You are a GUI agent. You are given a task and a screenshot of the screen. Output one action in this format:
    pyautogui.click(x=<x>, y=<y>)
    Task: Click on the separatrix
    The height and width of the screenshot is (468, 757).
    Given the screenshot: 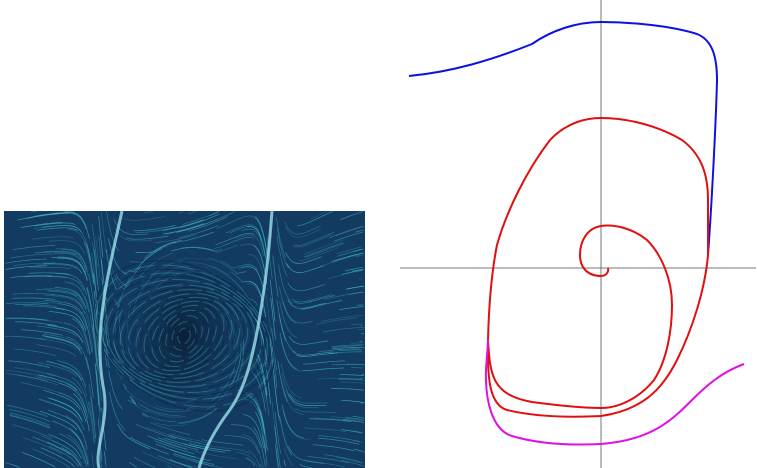 What is the action you would take?
    pyautogui.click(x=110, y=339)
    